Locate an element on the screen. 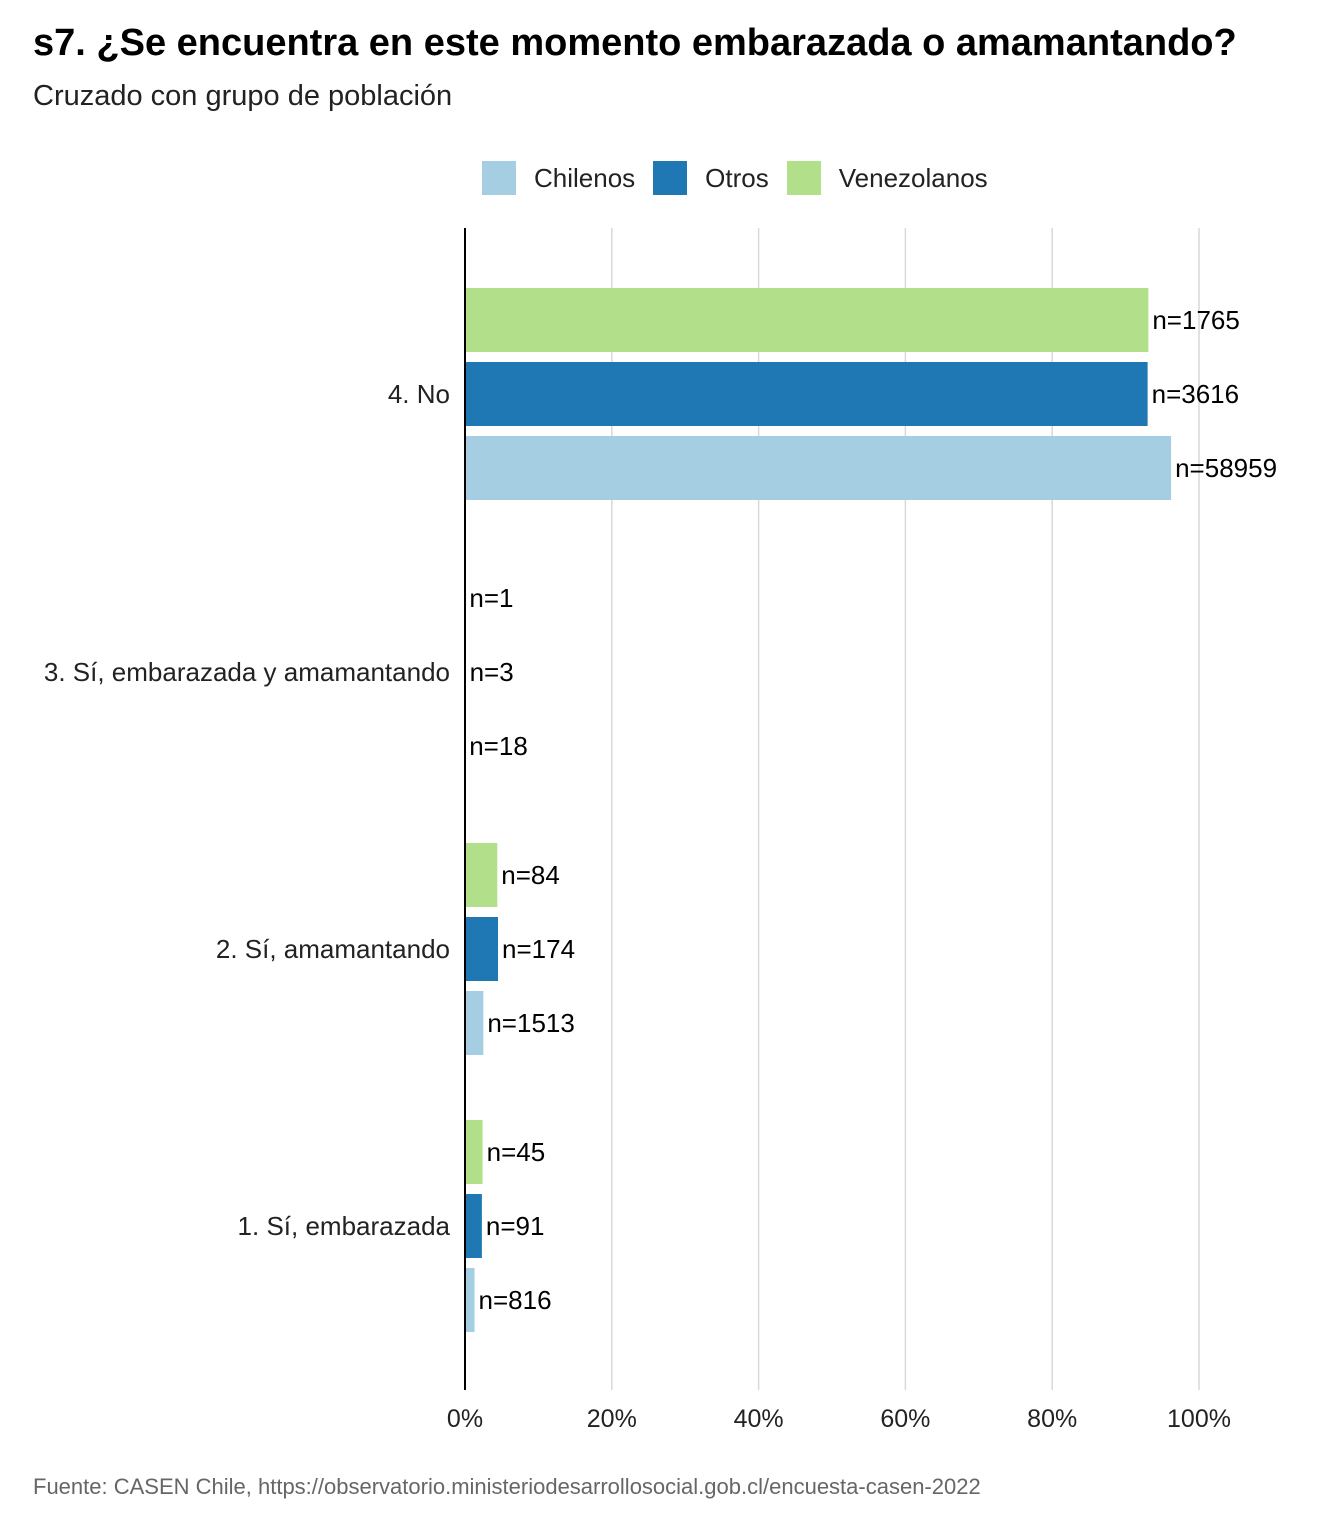 The image size is (1344, 1536). x-tick-label: 20% is located at coordinates (612, 1419).